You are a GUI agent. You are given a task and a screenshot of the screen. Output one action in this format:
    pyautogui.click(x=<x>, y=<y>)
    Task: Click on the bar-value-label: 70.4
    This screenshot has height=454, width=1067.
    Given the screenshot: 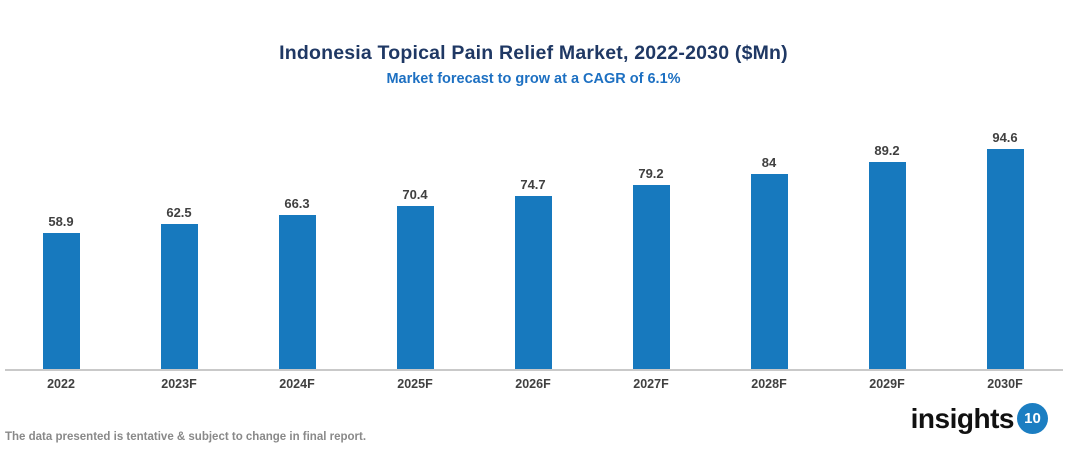 What is the action you would take?
    pyautogui.click(x=415, y=194)
    